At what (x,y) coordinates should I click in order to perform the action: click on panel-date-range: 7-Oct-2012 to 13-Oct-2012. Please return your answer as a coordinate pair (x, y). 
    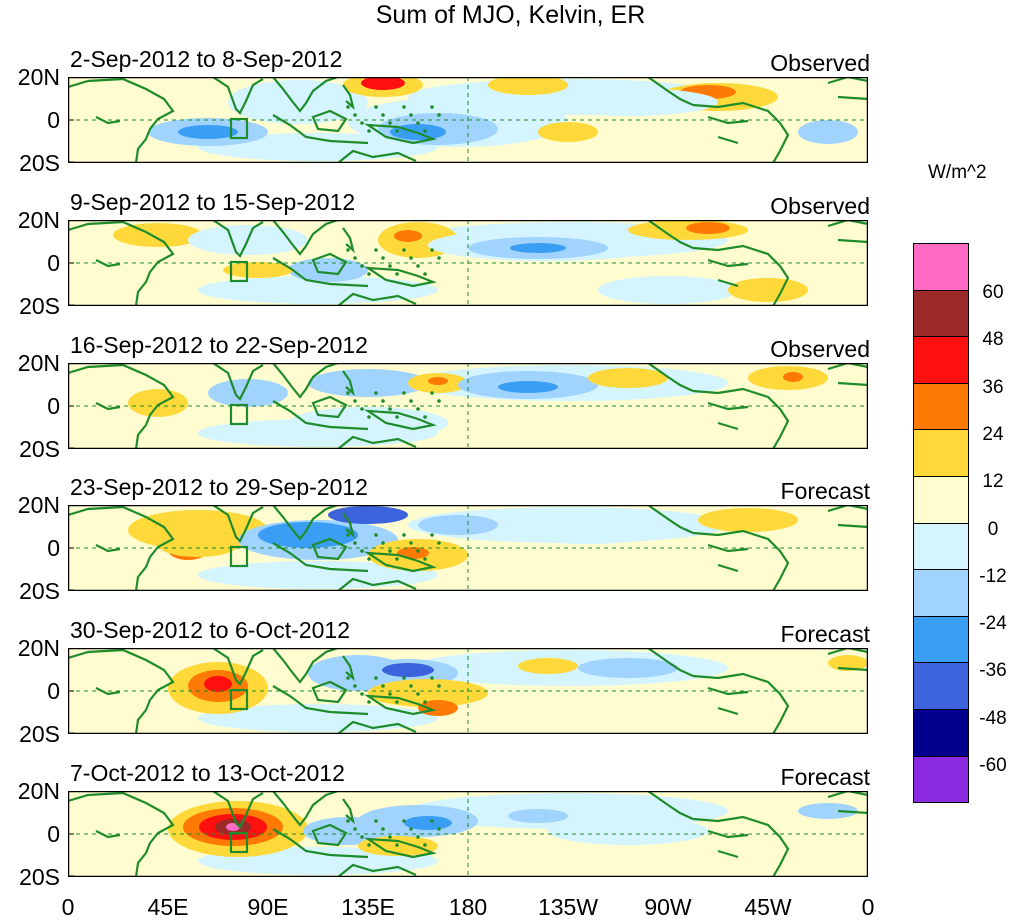
    Looking at the image, I should click on (207, 773).